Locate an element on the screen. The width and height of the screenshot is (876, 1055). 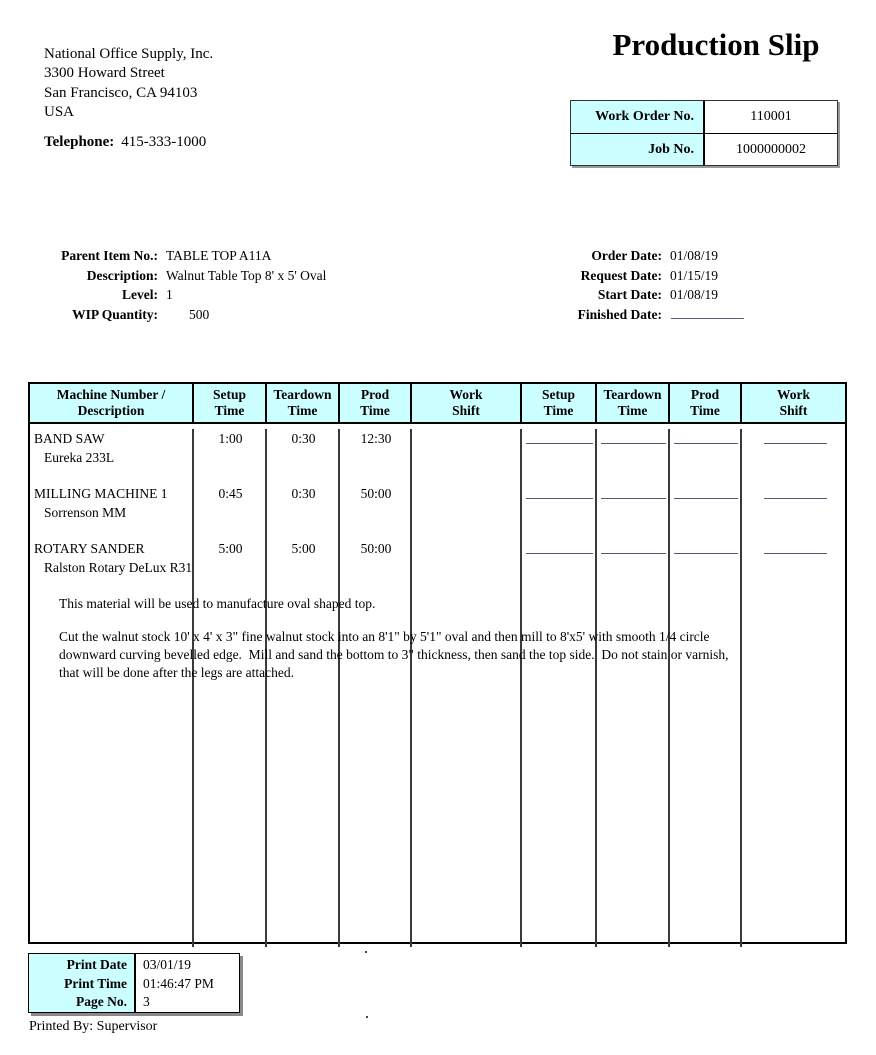
order-date-row: Order Date: 01/08/19 is located at coordinates (607, 256).